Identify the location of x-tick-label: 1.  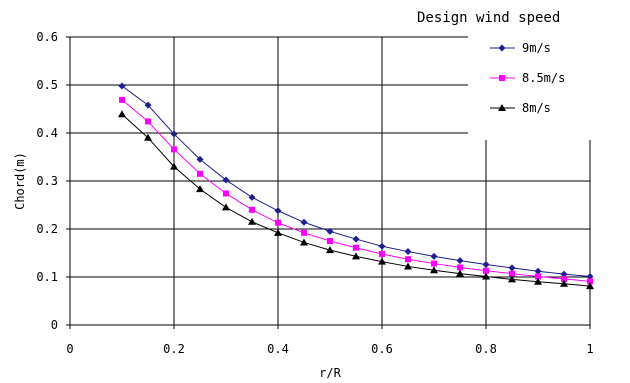
(589, 349).